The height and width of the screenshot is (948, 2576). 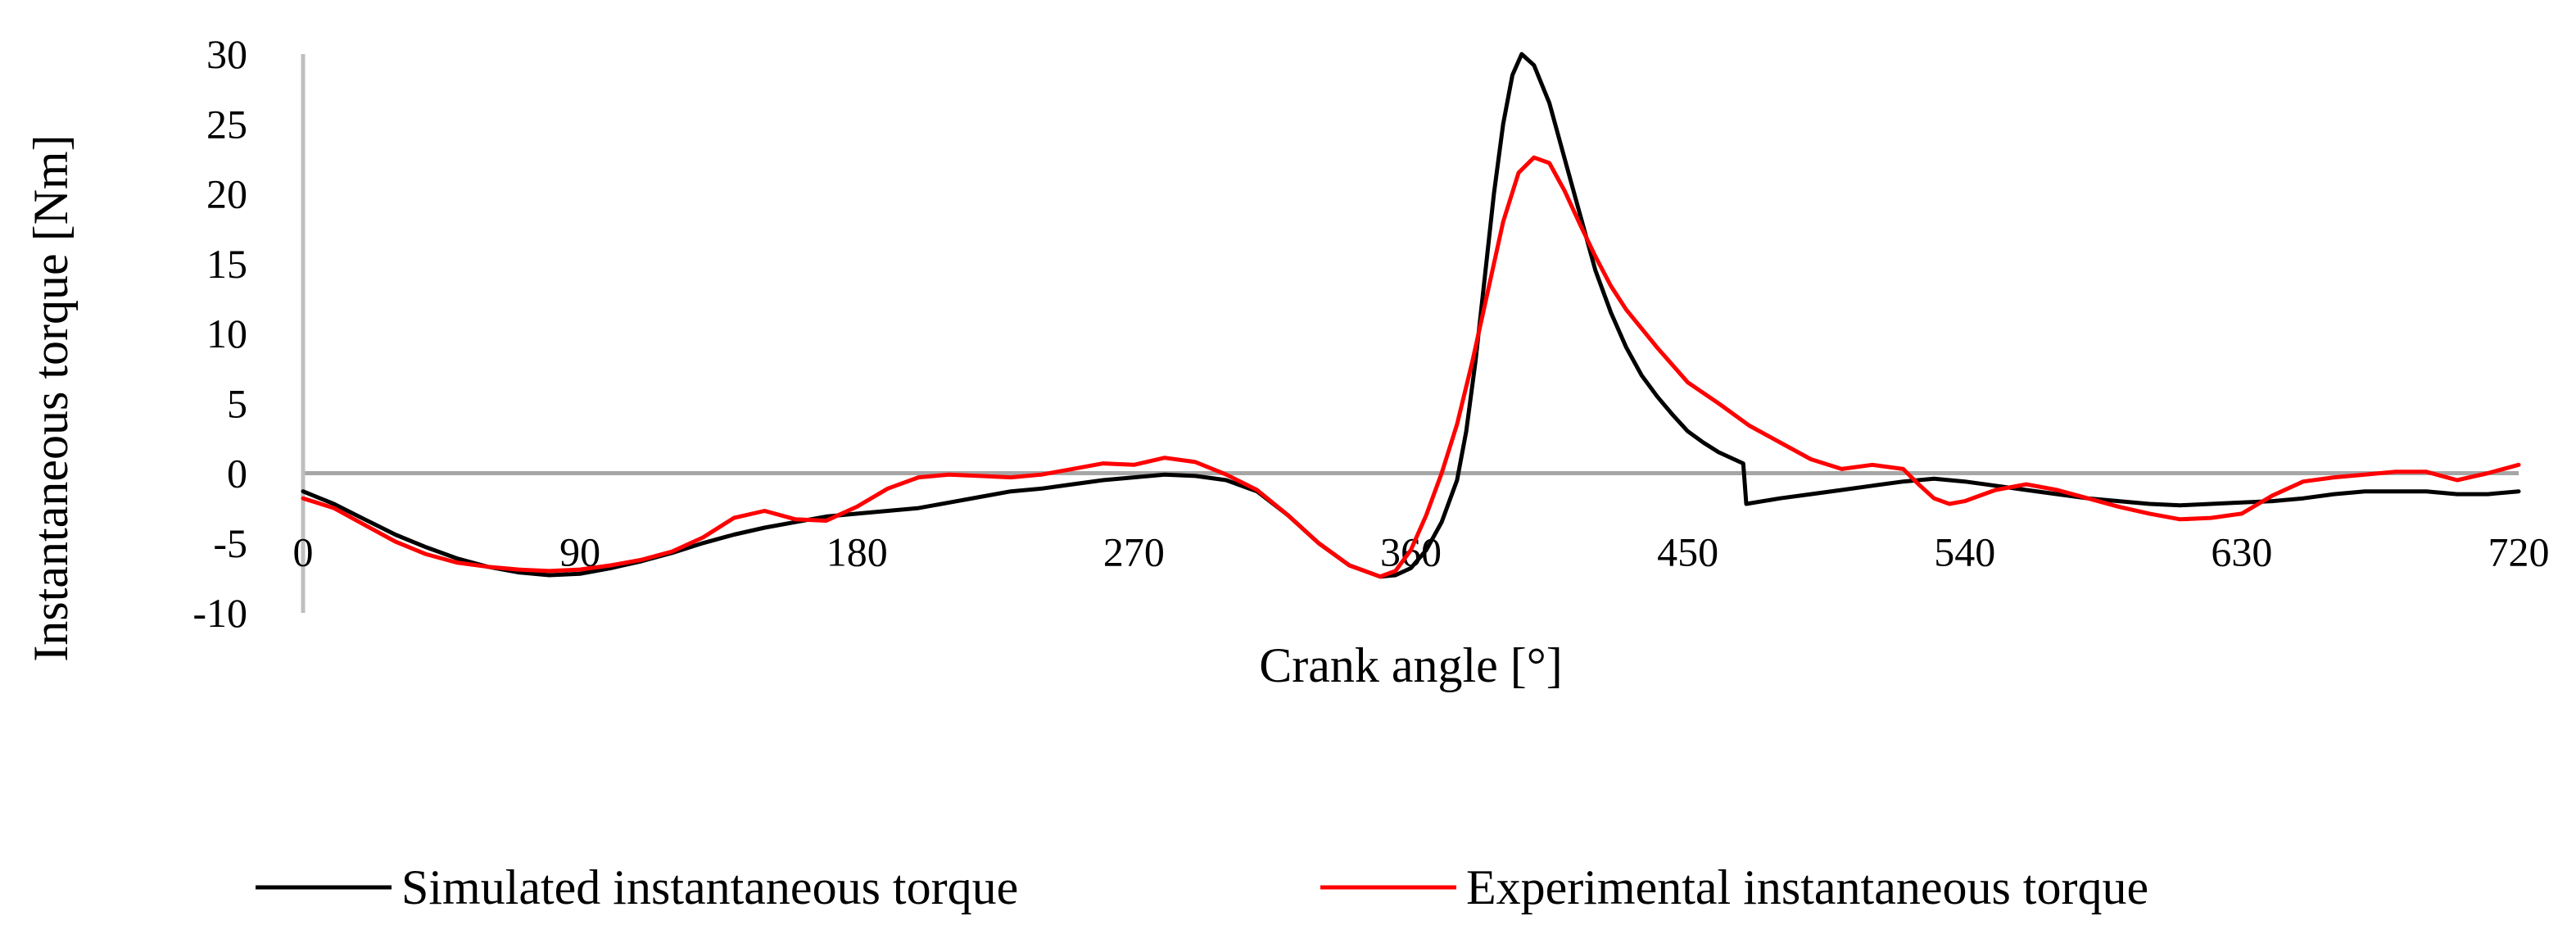 I want to click on y-tick-labels: -10 -5 0 5 10 15 20 25 30, so click(x=219, y=333).